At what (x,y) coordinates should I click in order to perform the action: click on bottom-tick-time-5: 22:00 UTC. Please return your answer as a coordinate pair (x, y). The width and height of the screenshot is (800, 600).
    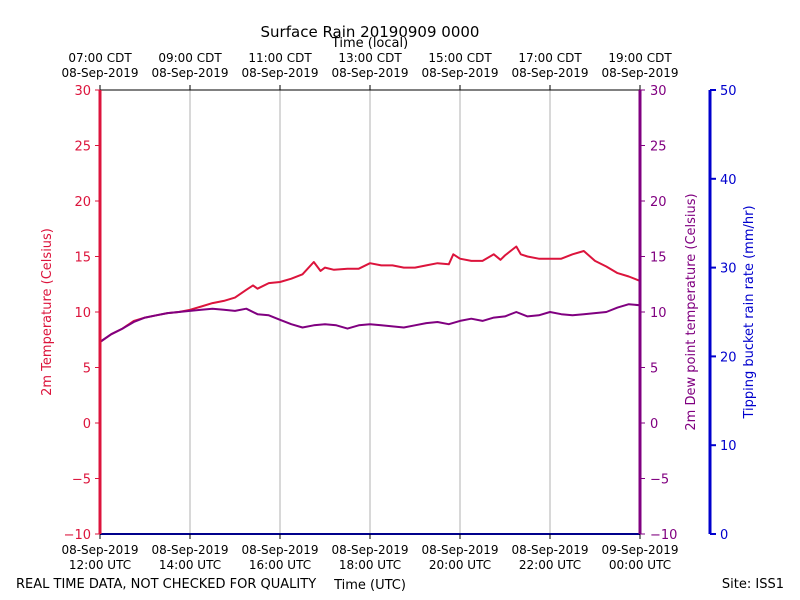
    Looking at the image, I should click on (550, 565).